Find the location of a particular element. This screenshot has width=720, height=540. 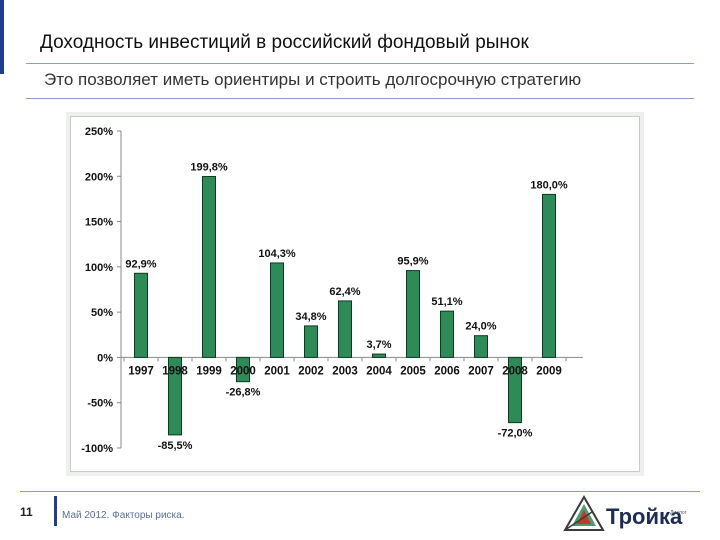

data-label: -26,8% is located at coordinates (243, 393).